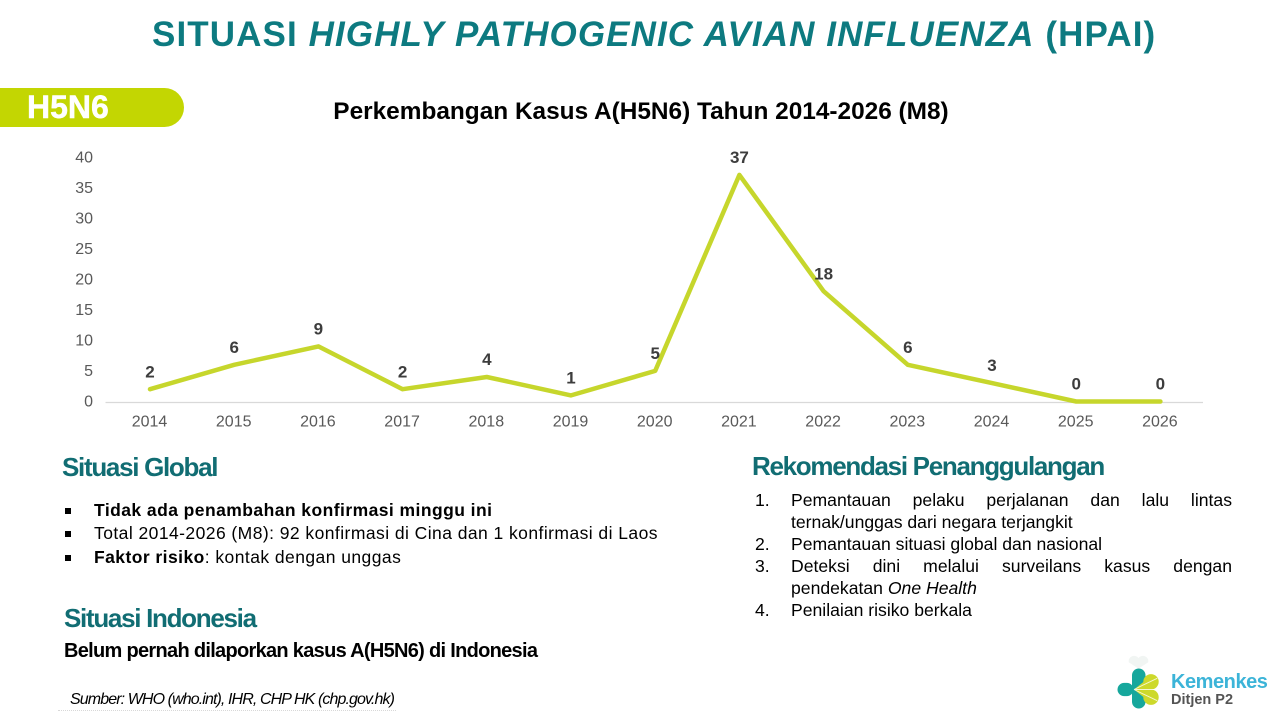  Describe the element at coordinates (823, 273) in the screenshot. I see `svg-text: 18` at that location.